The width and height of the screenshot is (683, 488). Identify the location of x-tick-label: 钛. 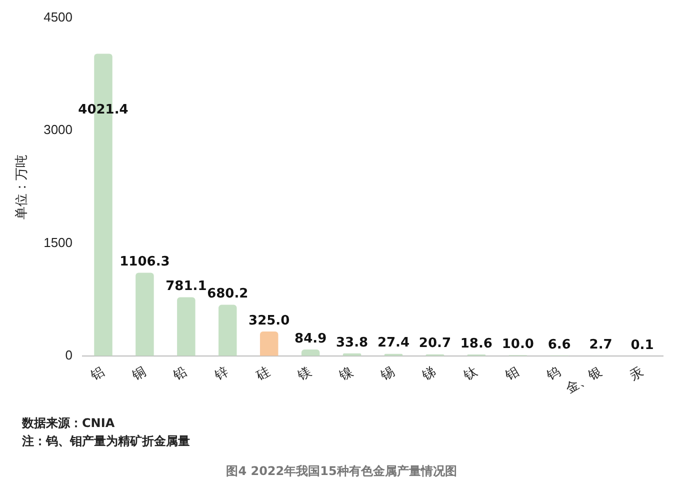
(470, 373).